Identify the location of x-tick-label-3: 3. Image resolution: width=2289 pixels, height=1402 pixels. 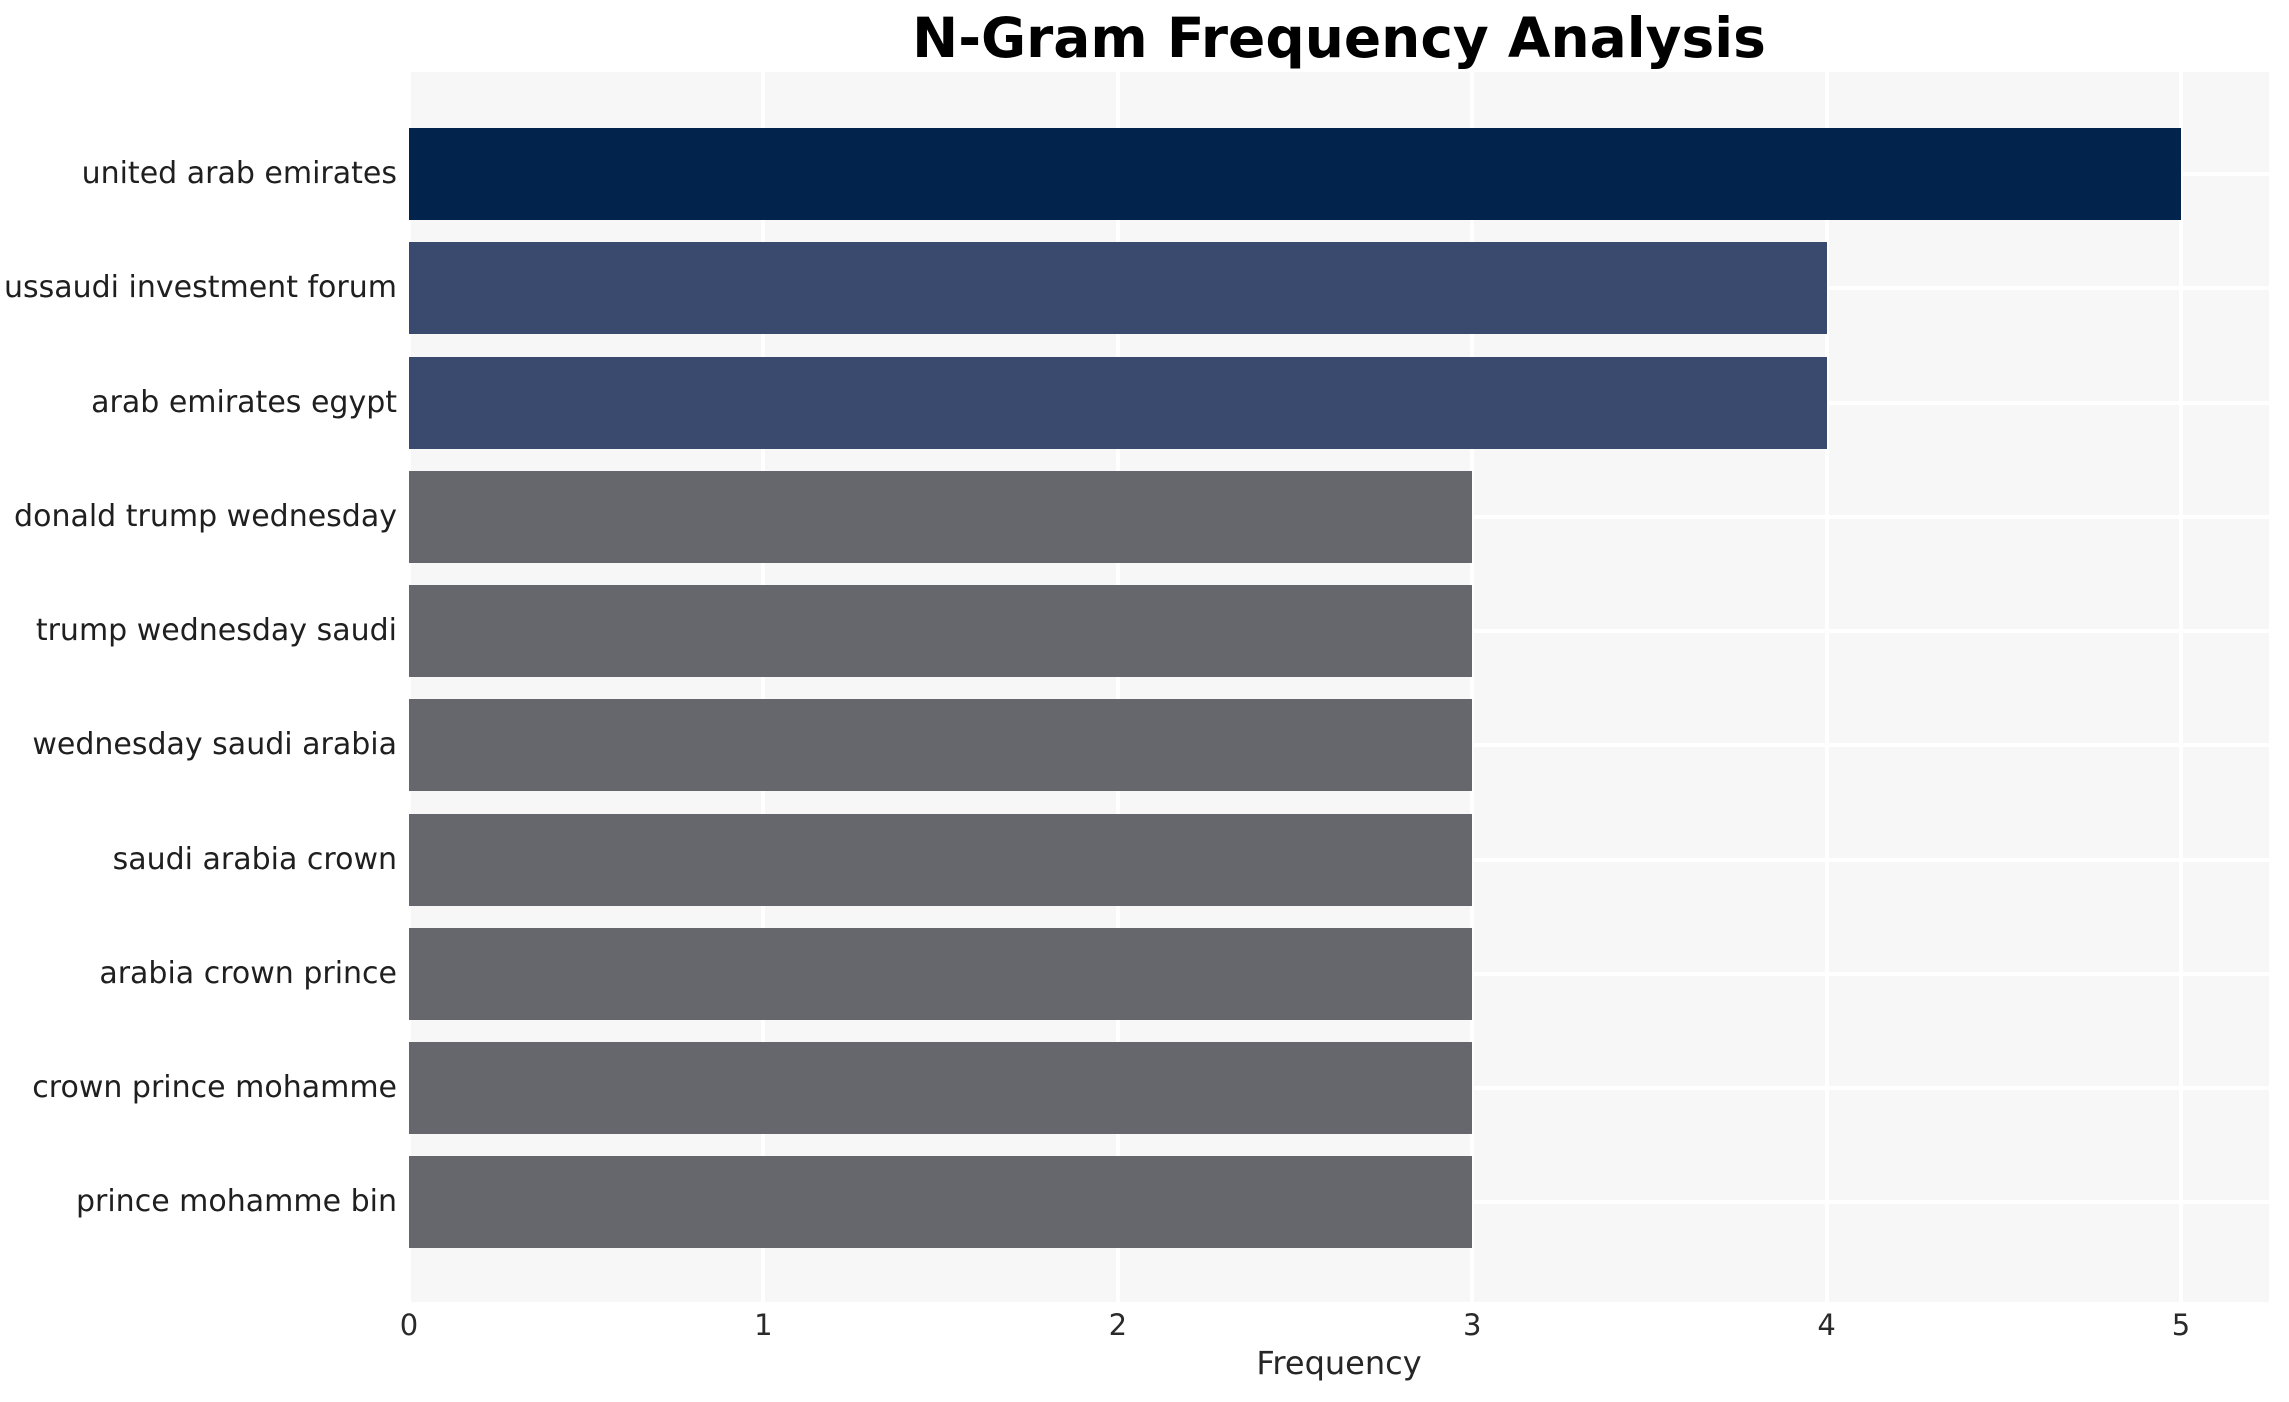
(1472, 1325).